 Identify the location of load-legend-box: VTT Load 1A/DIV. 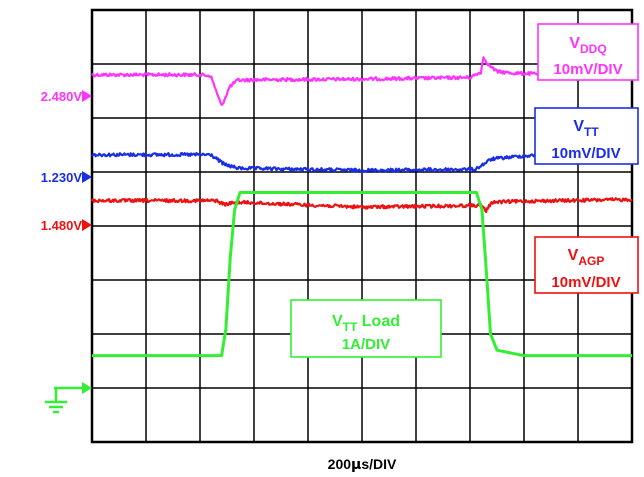
(366, 328).